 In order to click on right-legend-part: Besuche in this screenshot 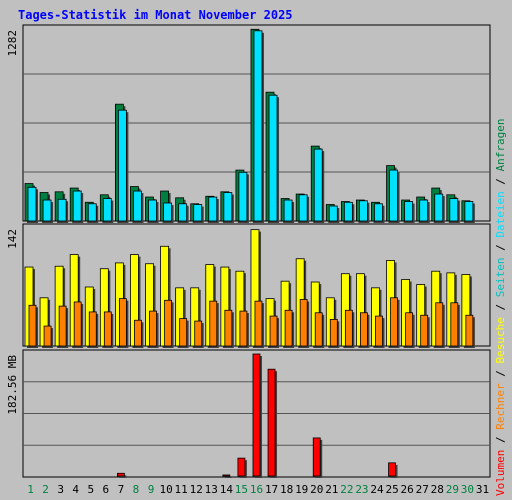, I will do `click(500, 340)`.